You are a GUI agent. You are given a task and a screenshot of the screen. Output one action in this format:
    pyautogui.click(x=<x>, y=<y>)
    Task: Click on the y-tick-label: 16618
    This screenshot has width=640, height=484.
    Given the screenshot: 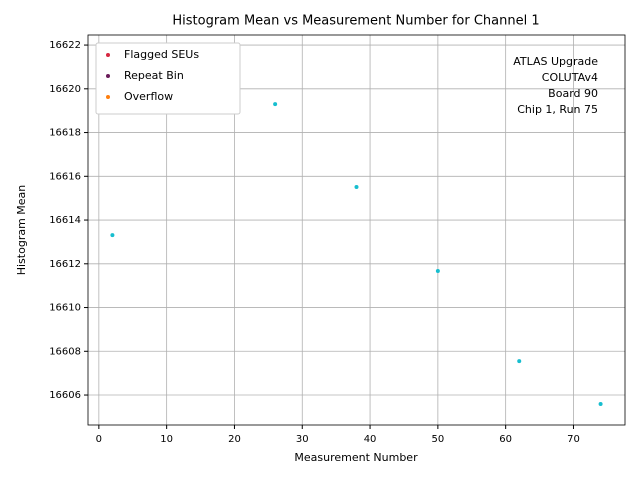 What is the action you would take?
    pyautogui.click(x=65, y=133)
    